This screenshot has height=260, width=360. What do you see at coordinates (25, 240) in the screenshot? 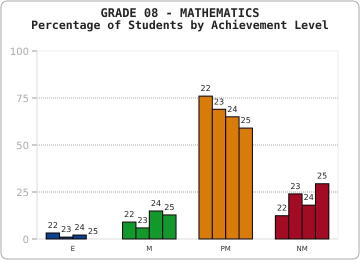
I see `y-tick-label: 0` at bounding box center [25, 240].